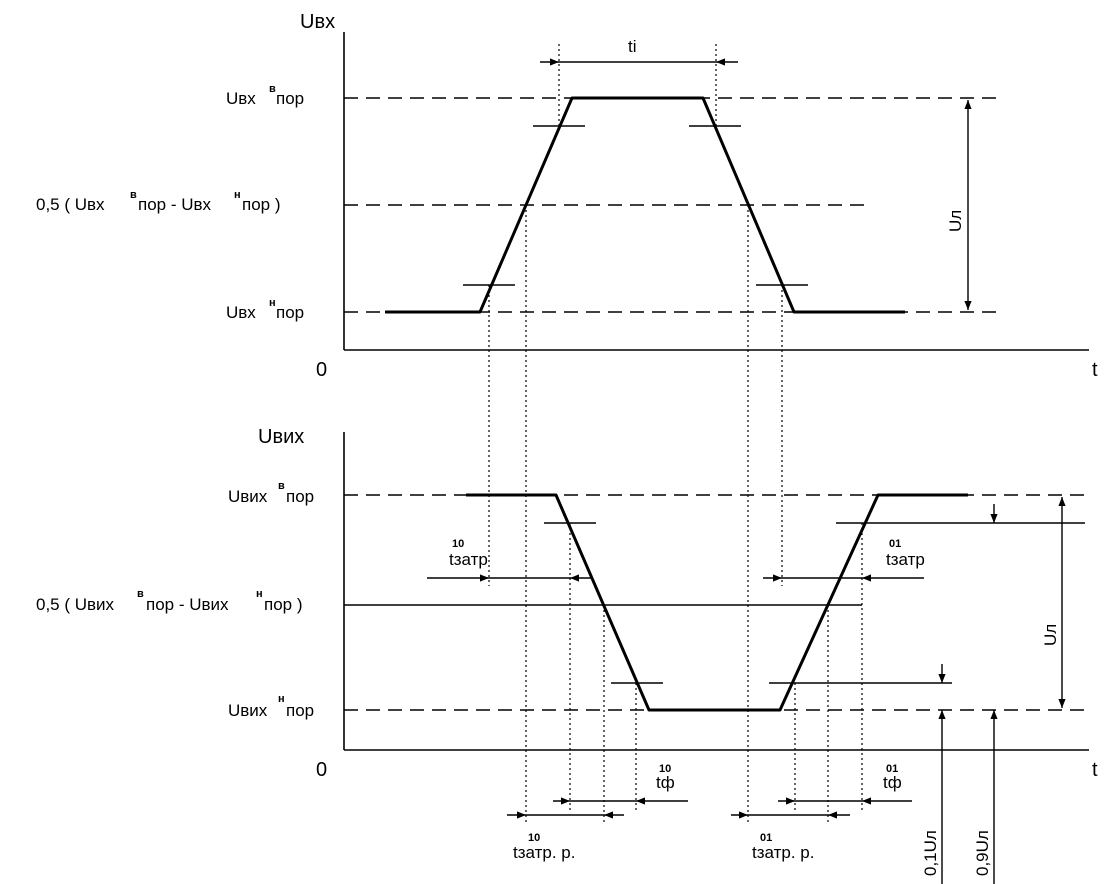  Describe the element at coordinates (187, 604) in the screenshot. I see `svg-text: пор - Uвих` at that location.